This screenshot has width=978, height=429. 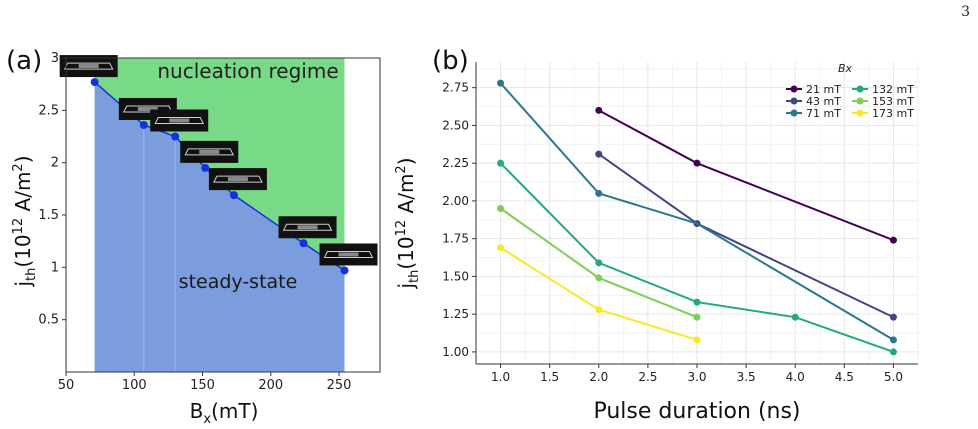 I want to click on legend-label: 21 mT, so click(x=823, y=89).